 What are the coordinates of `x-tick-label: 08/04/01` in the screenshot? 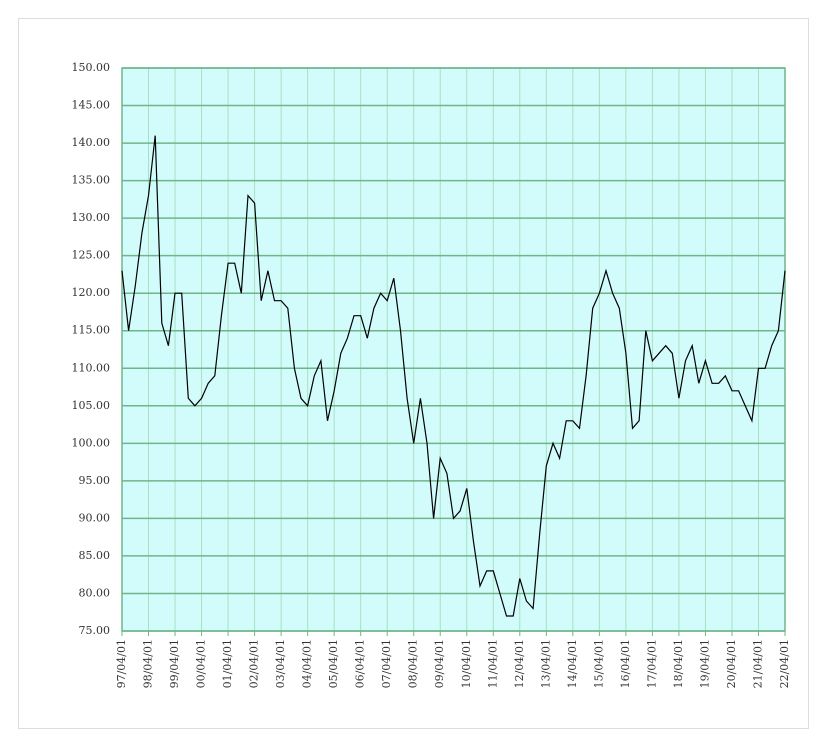 It's located at (413, 663).